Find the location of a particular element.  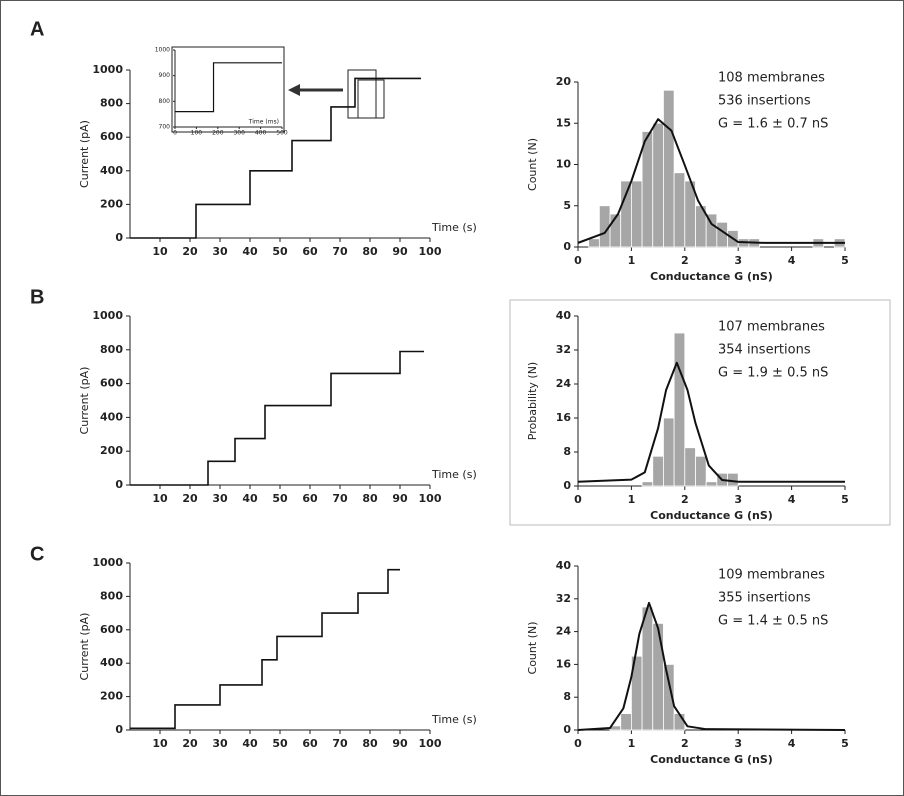

y-tick-label: 32 is located at coordinates (563, 349).